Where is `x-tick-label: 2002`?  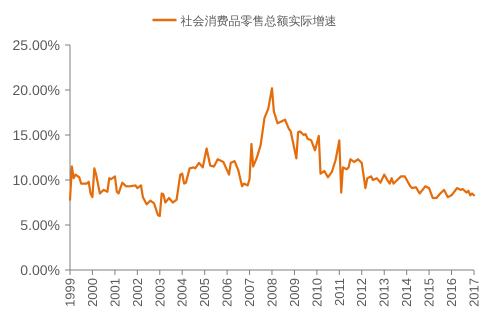
x-tick-label: 2002 is located at coordinates (137, 292).